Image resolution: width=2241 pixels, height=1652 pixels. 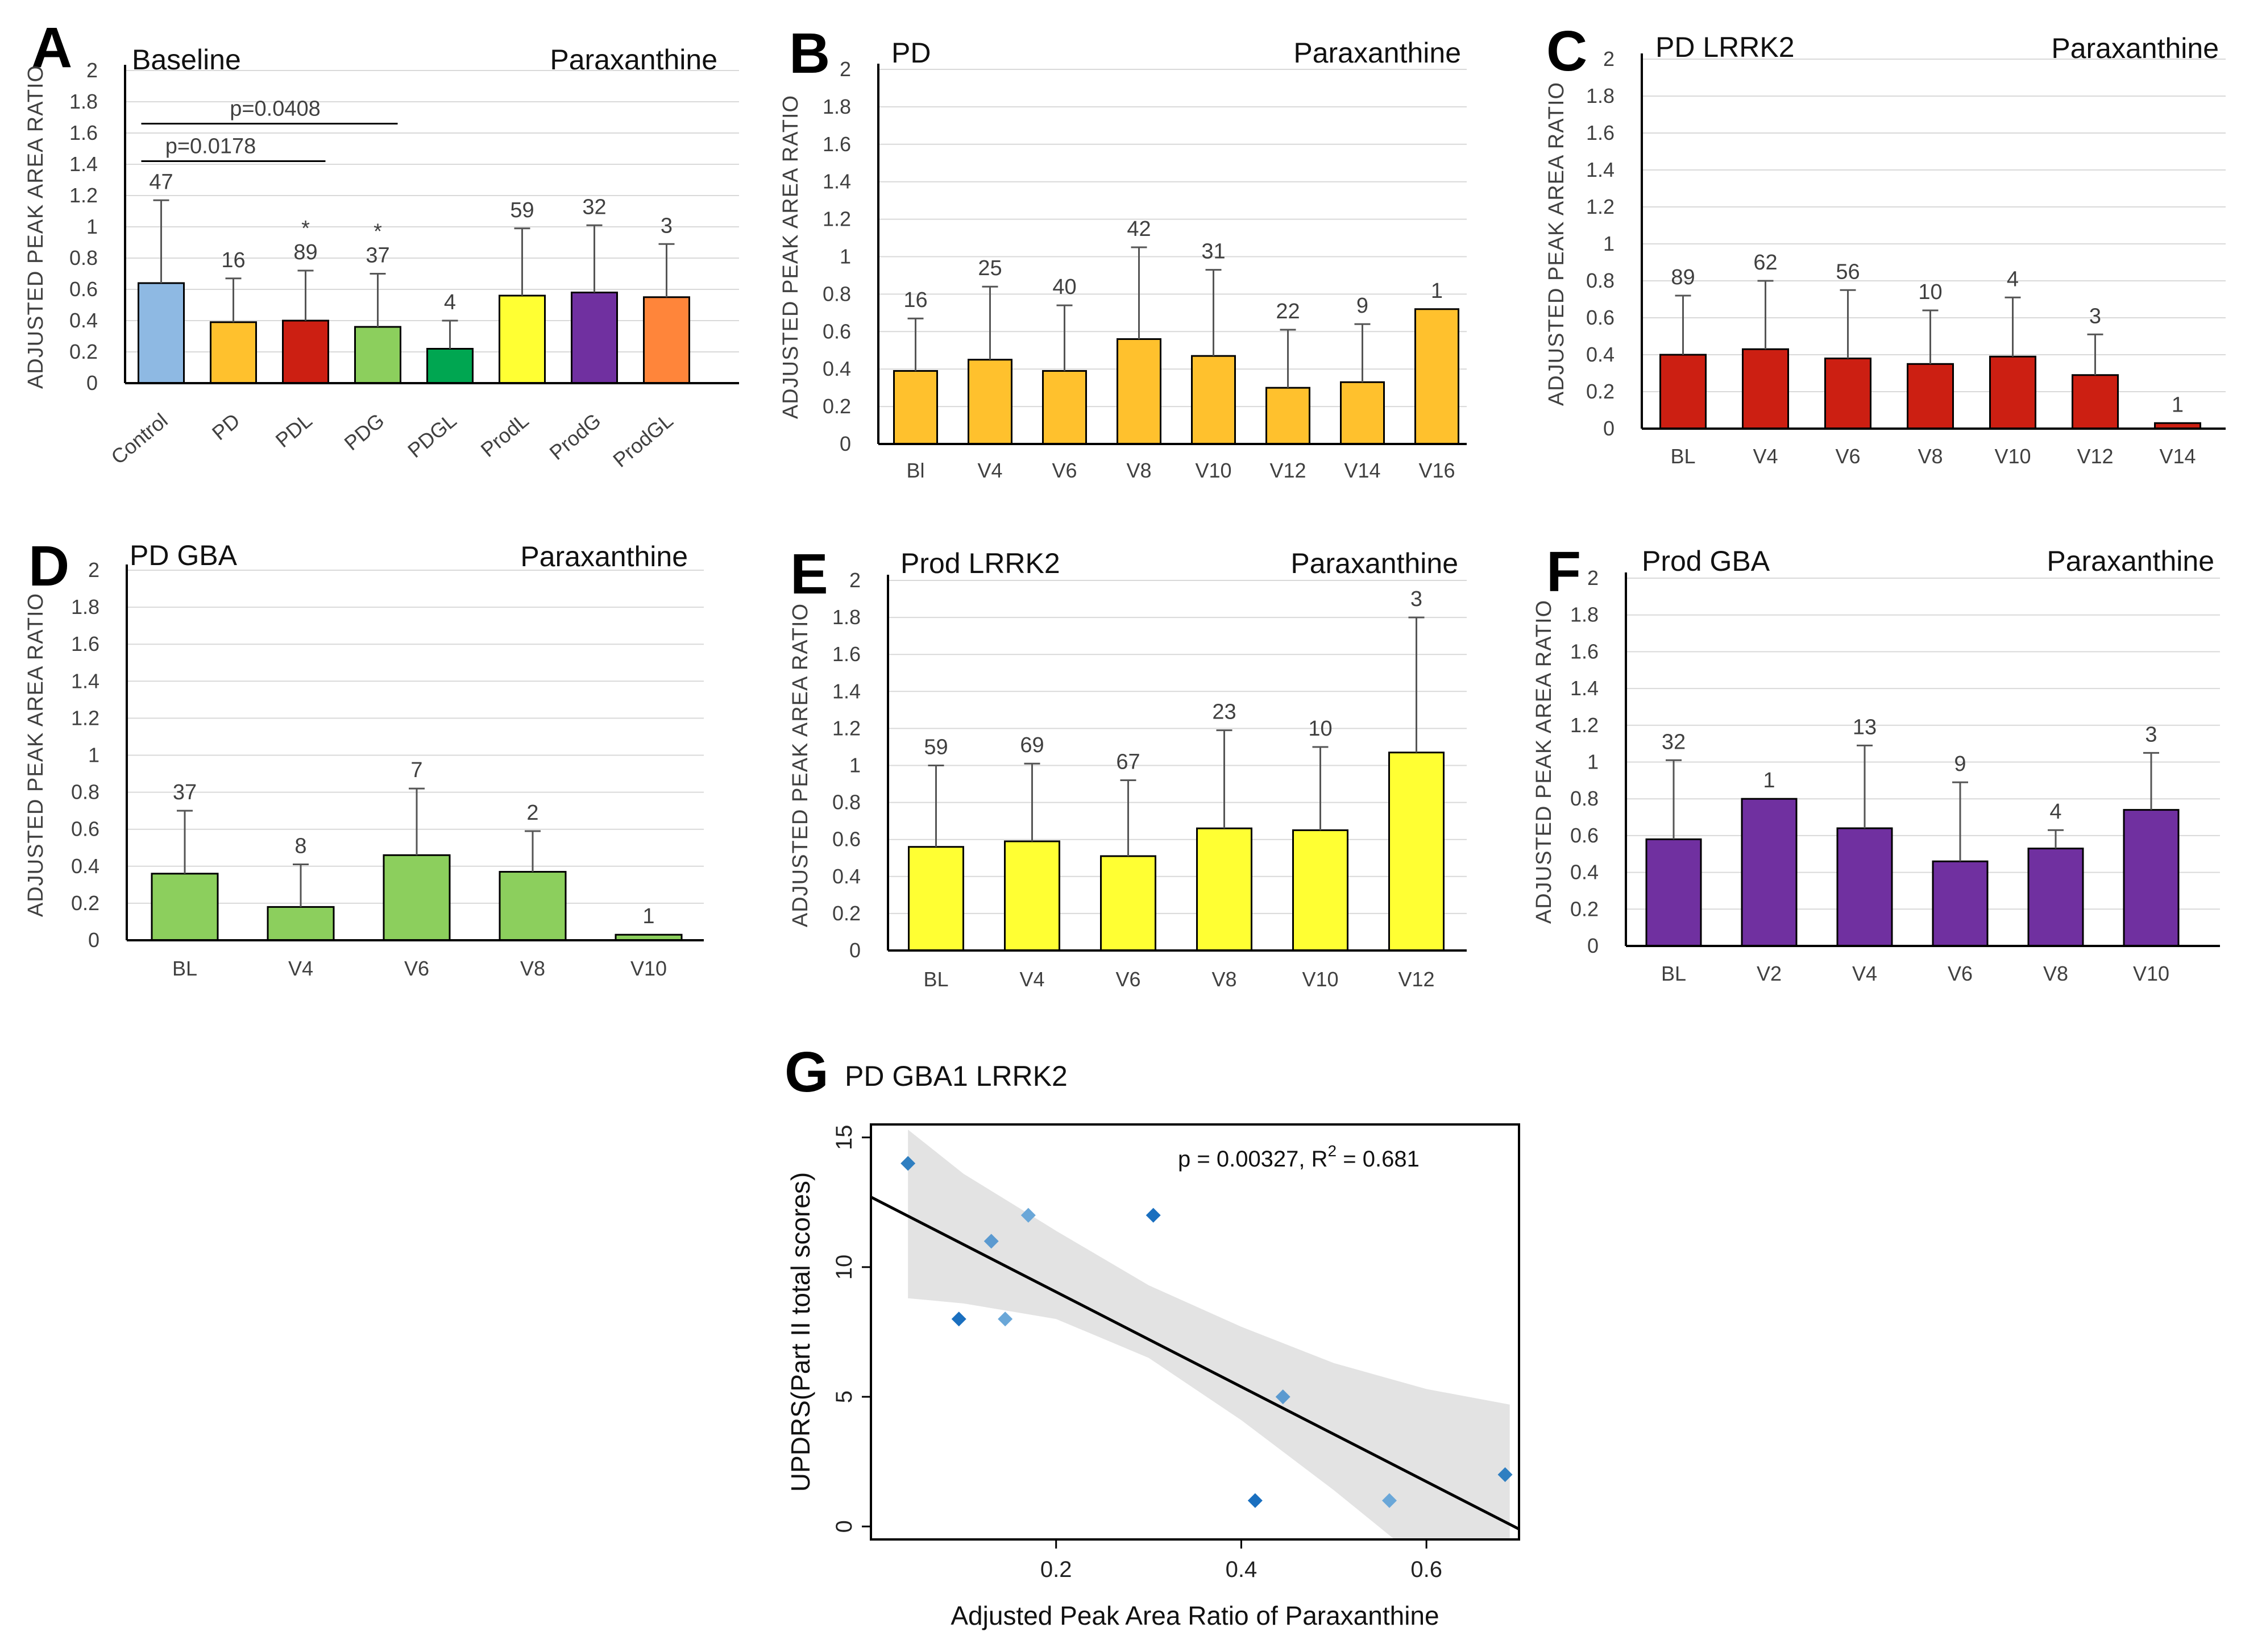 I want to click on p-value-label: p=0.0178, so click(x=210, y=147).